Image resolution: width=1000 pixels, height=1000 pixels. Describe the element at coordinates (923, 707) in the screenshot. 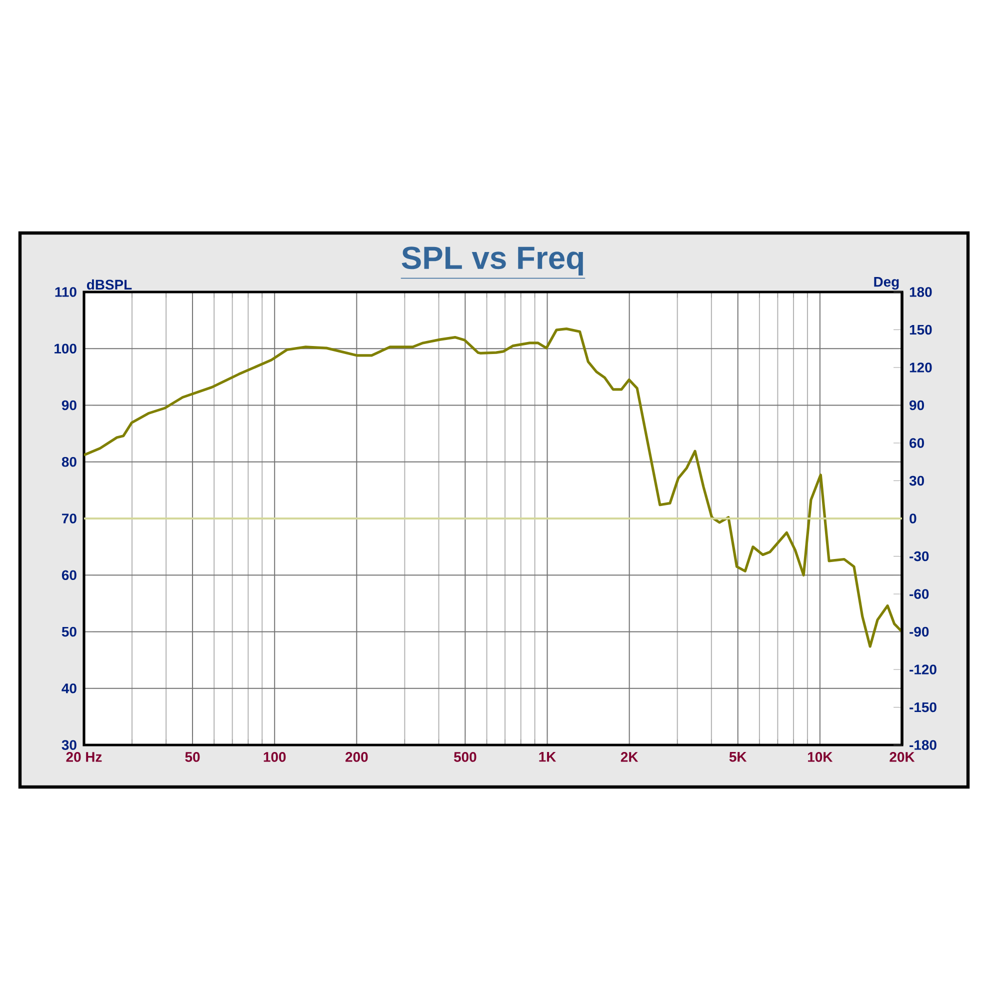

I see `y2-tick-label: -150` at that location.